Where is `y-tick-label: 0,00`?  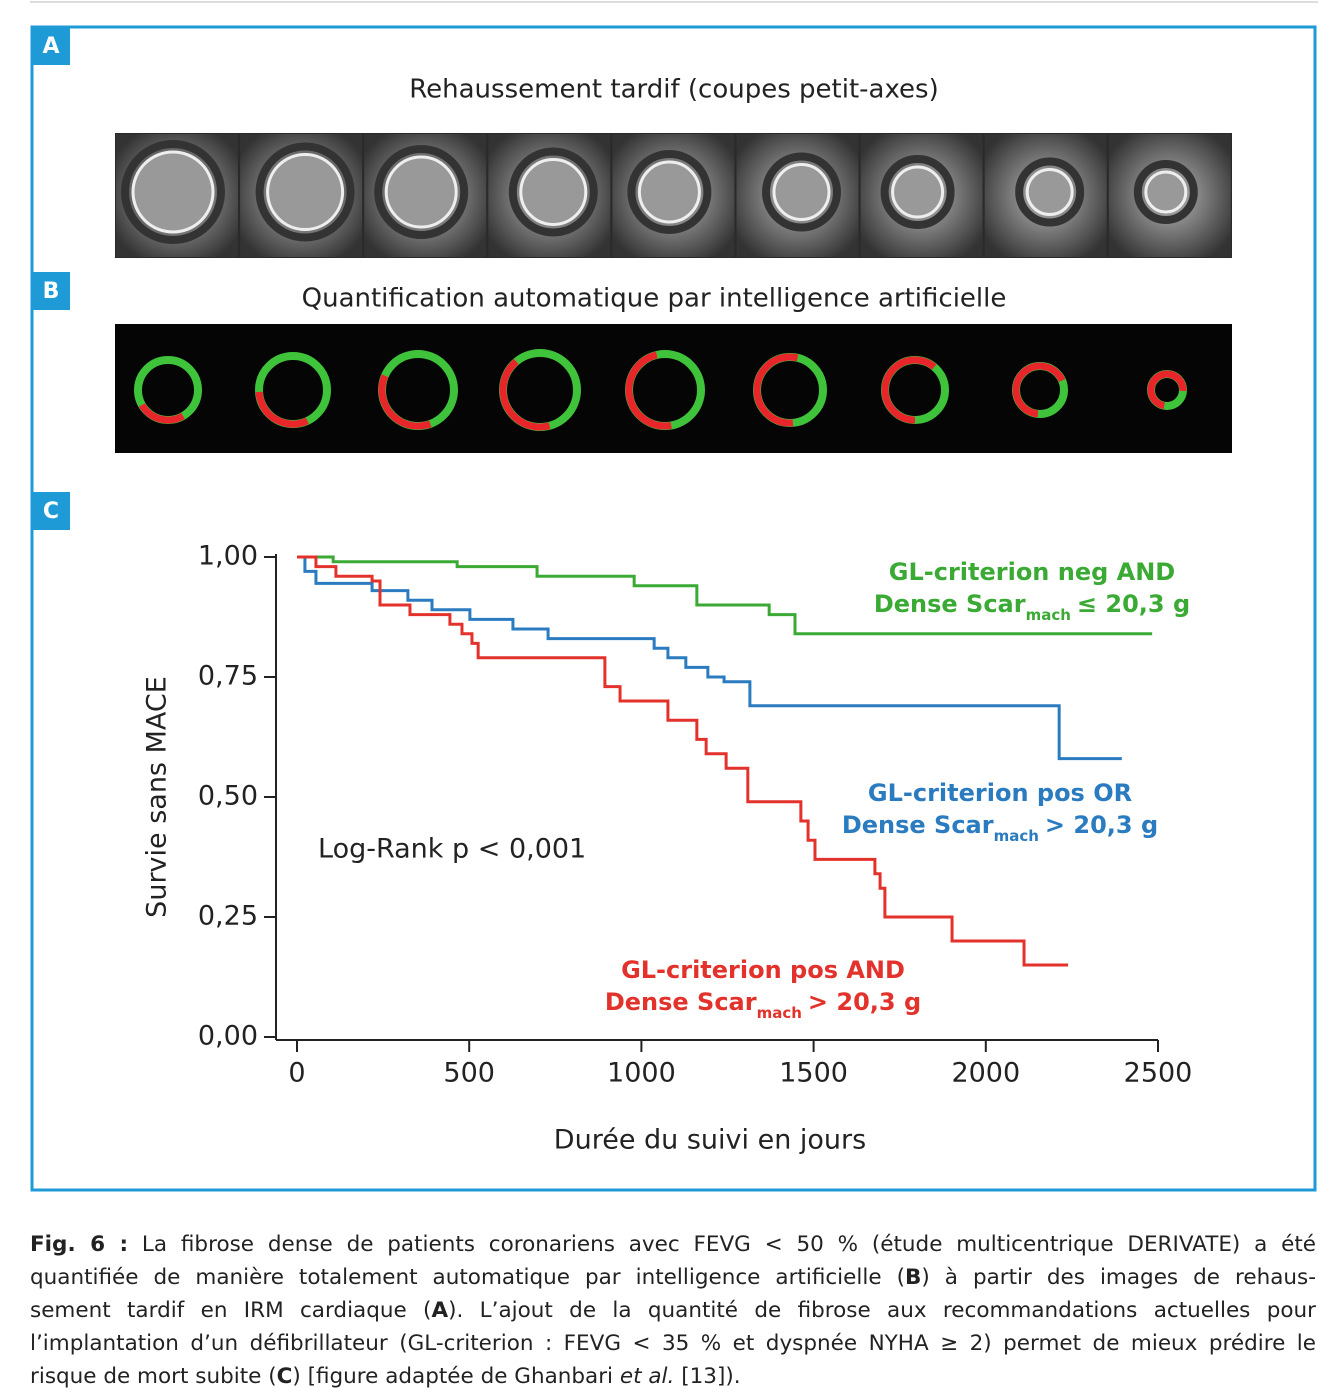
y-tick-label: 0,00 is located at coordinates (228, 1036).